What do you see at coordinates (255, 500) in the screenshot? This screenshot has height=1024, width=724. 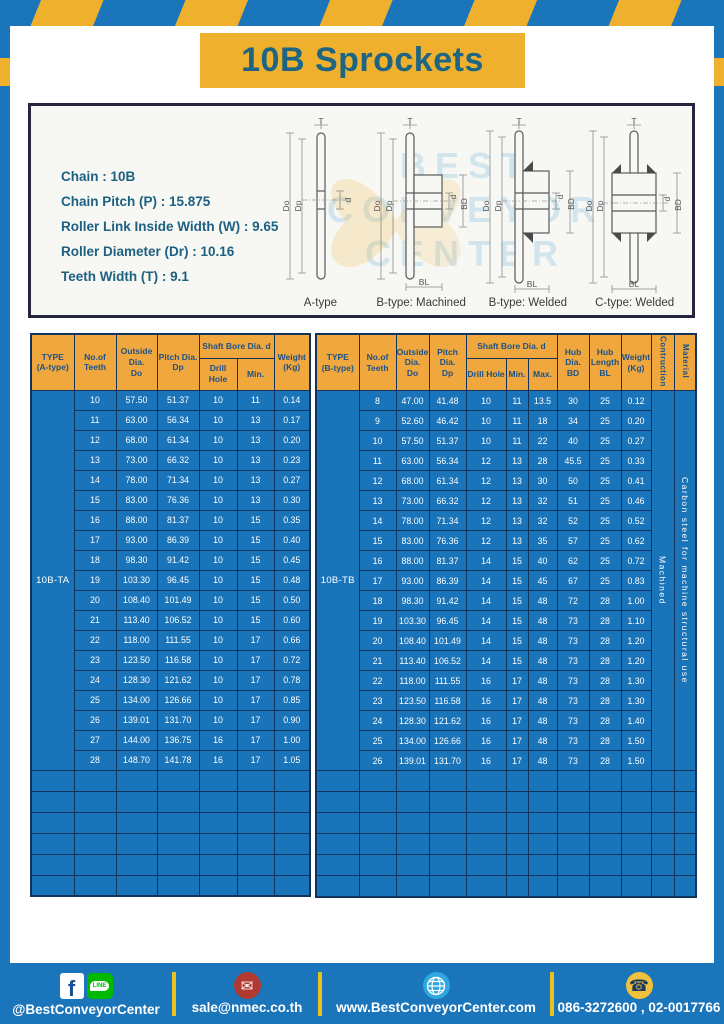 I see `data-cell: 13` at bounding box center [255, 500].